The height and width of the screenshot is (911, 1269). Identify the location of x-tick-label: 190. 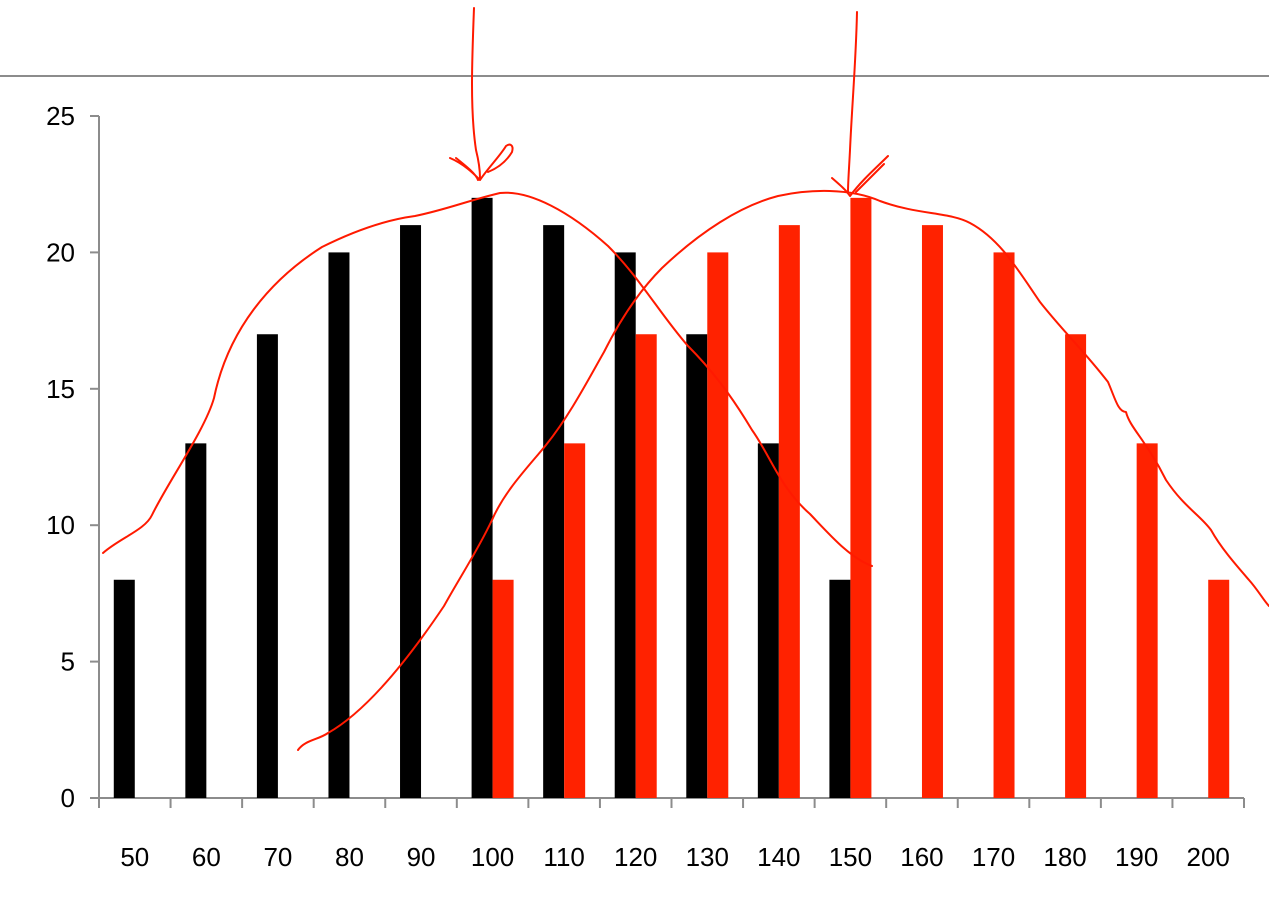
(1136, 857).